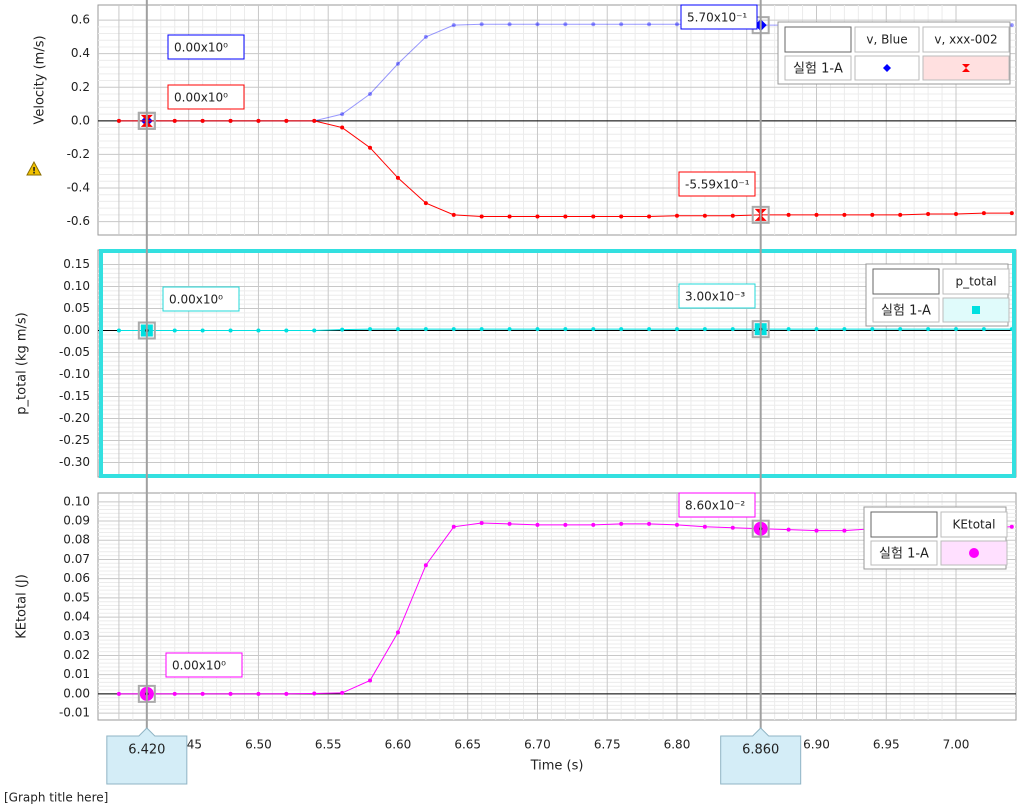 This screenshot has height=810, width=1020. What do you see at coordinates (76, 264) in the screenshot?
I see `y-tick-label: 0.15` at bounding box center [76, 264].